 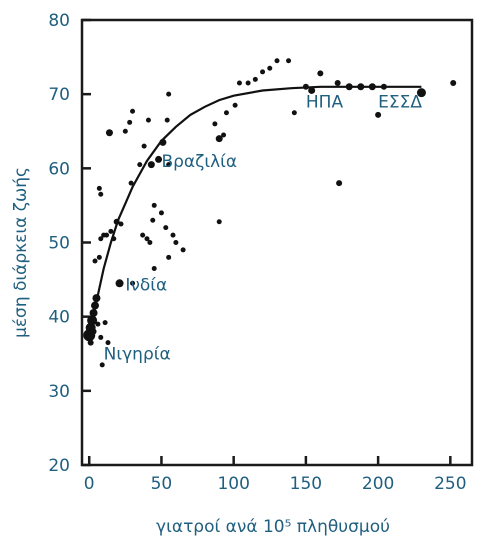 I want to click on y-tick-label: 30, so click(x=59, y=392).